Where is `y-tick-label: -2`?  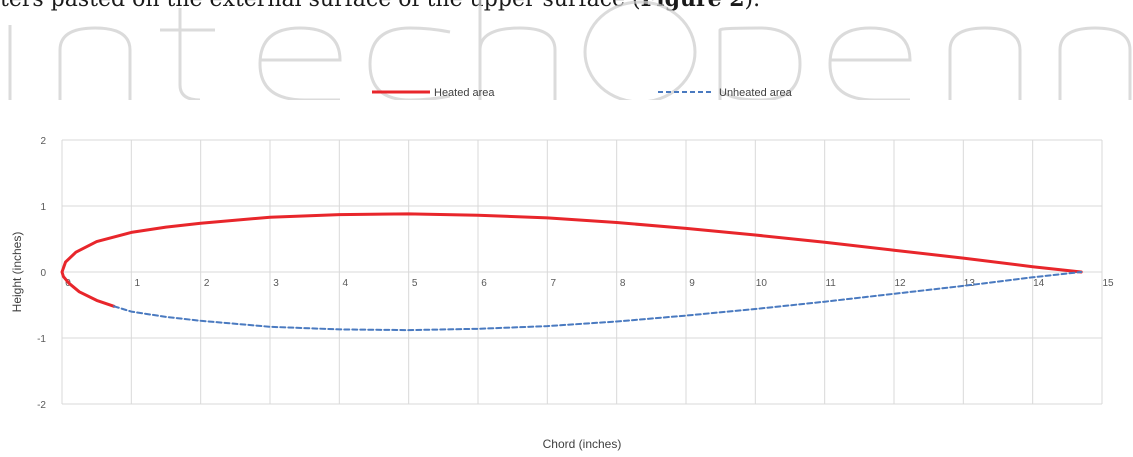 y-tick-label: -2 is located at coordinates (41, 405).